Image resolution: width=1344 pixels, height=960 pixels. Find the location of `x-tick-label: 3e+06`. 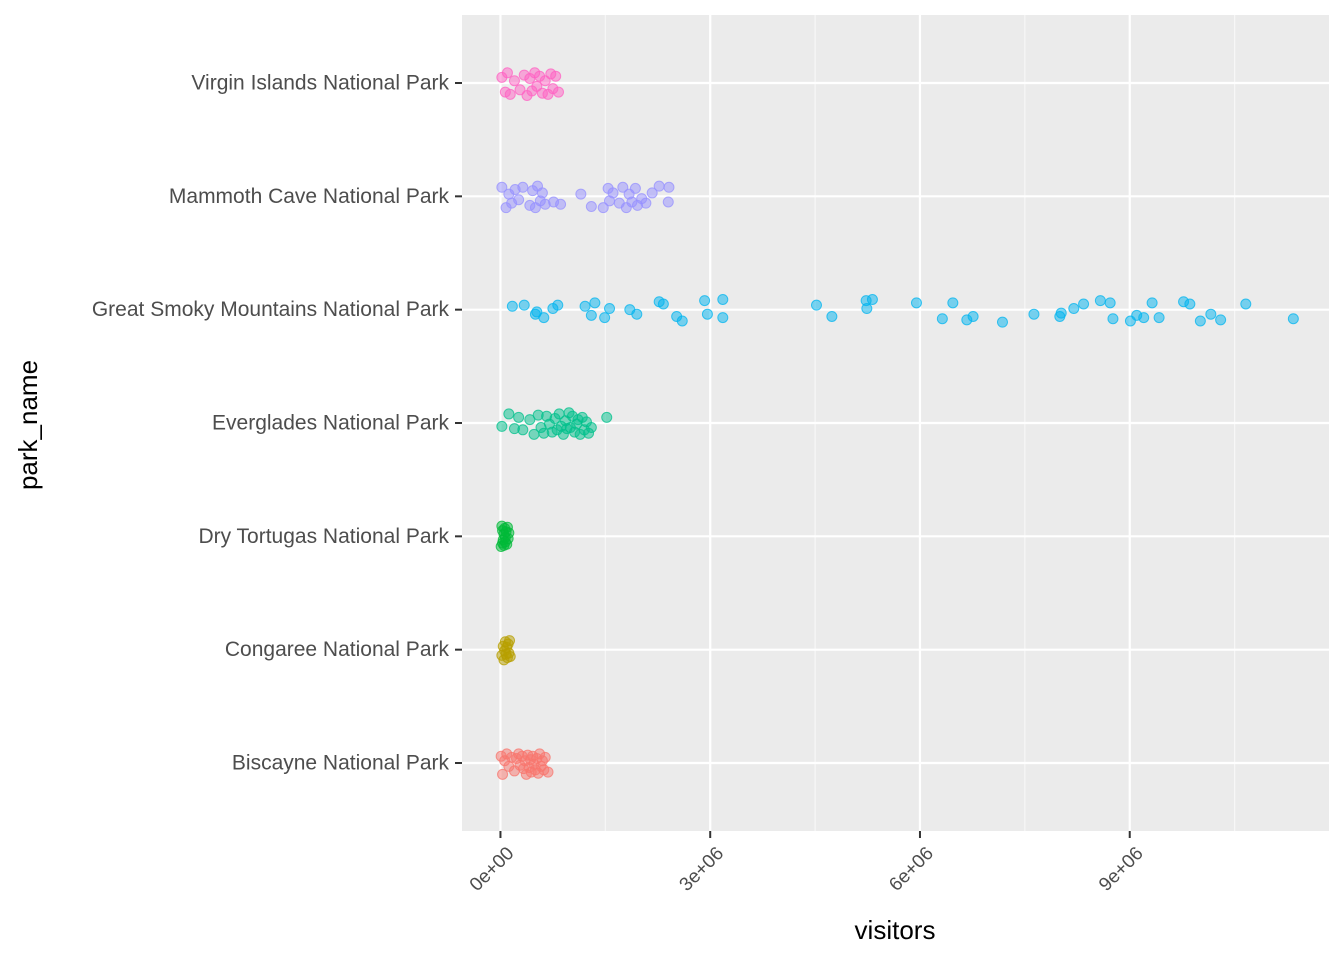

x-tick-label: 3e+06 is located at coordinates (702, 869).